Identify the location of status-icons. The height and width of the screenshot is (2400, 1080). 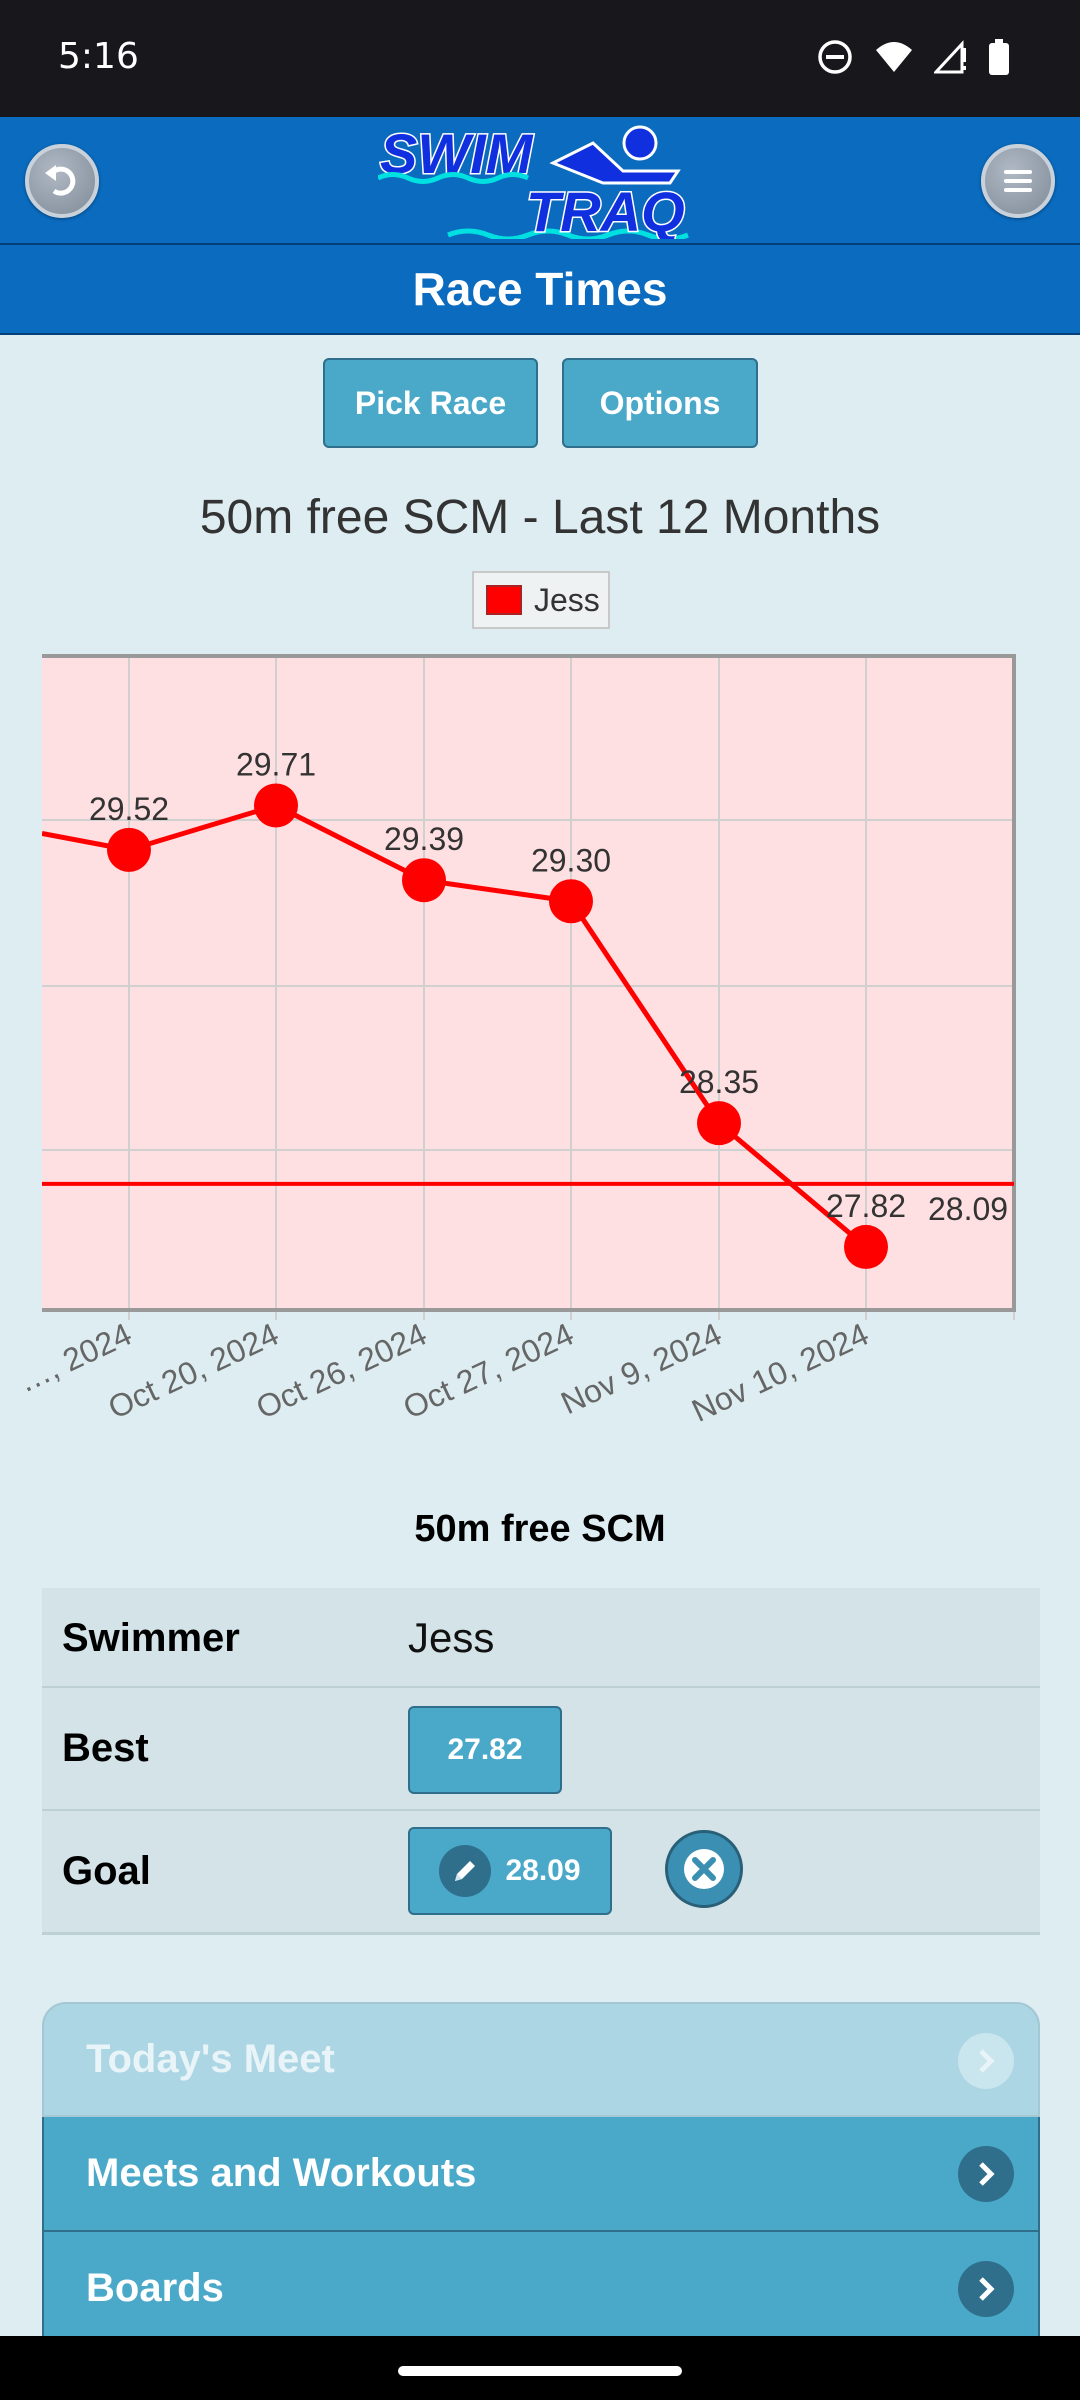
(913, 57).